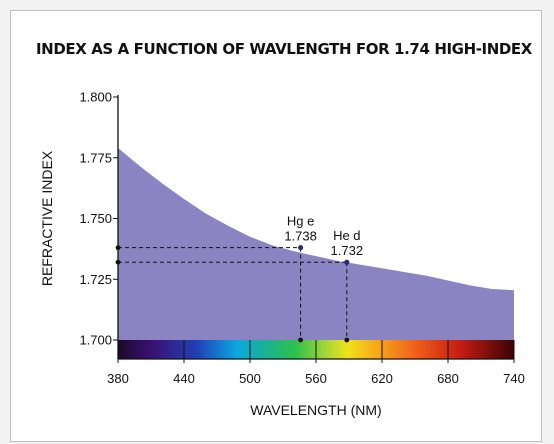 The height and width of the screenshot is (444, 554). What do you see at coordinates (316, 378) in the screenshot?
I see `x-tick-label: 560` at bounding box center [316, 378].